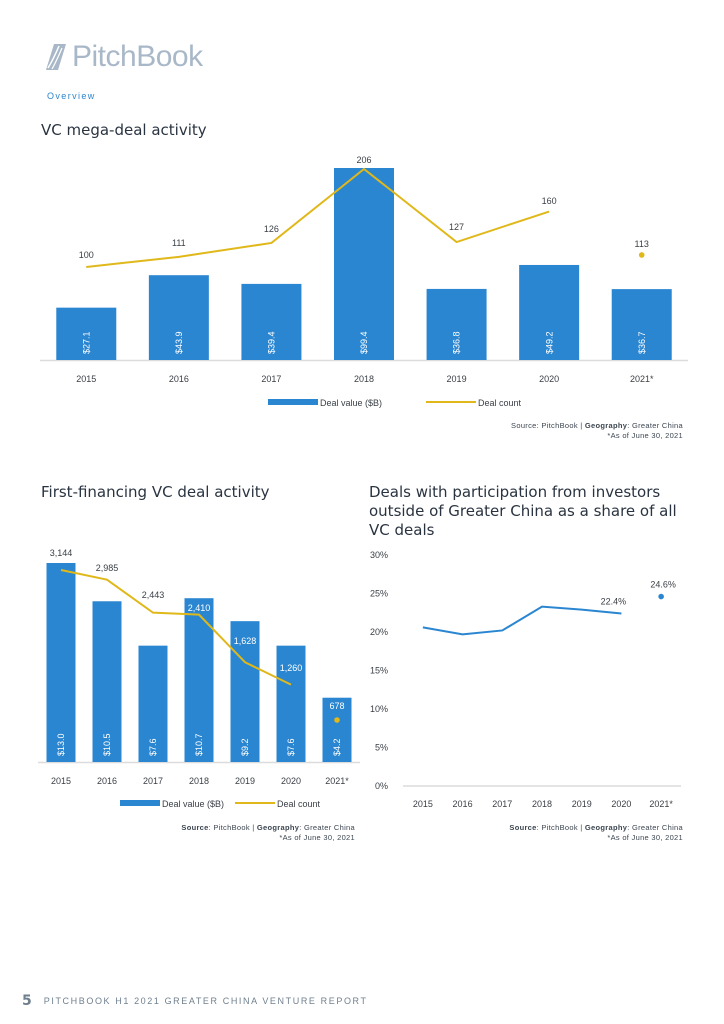 Image resolution: width=724 pixels, height=1024 pixels. I want to click on deal-count-label: 127, so click(456, 227).